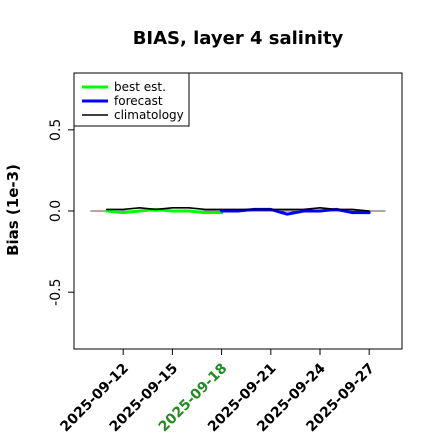 This screenshot has width=440, height=440. I want to click on y-tick-label: 0.0, so click(56, 211).